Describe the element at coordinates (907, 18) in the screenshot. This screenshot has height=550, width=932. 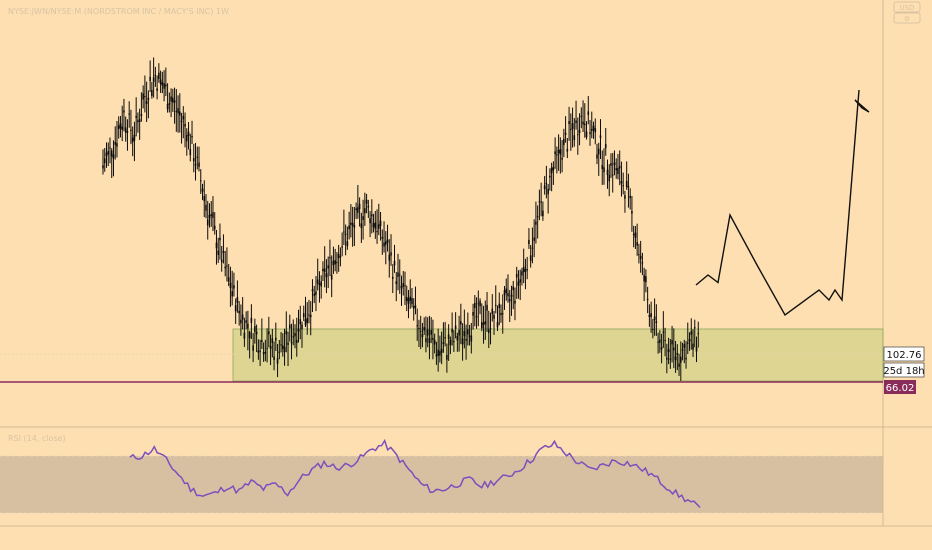
I see `settings-button: ⚙` at that location.